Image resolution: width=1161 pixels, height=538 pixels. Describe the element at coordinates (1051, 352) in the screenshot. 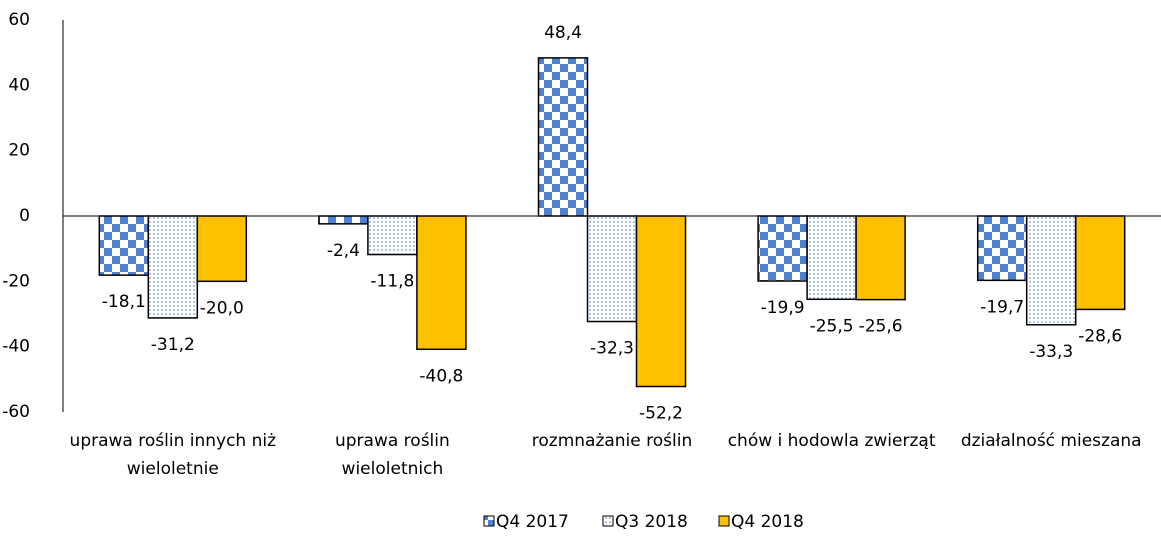

I see `data-label: -33,3` at that location.